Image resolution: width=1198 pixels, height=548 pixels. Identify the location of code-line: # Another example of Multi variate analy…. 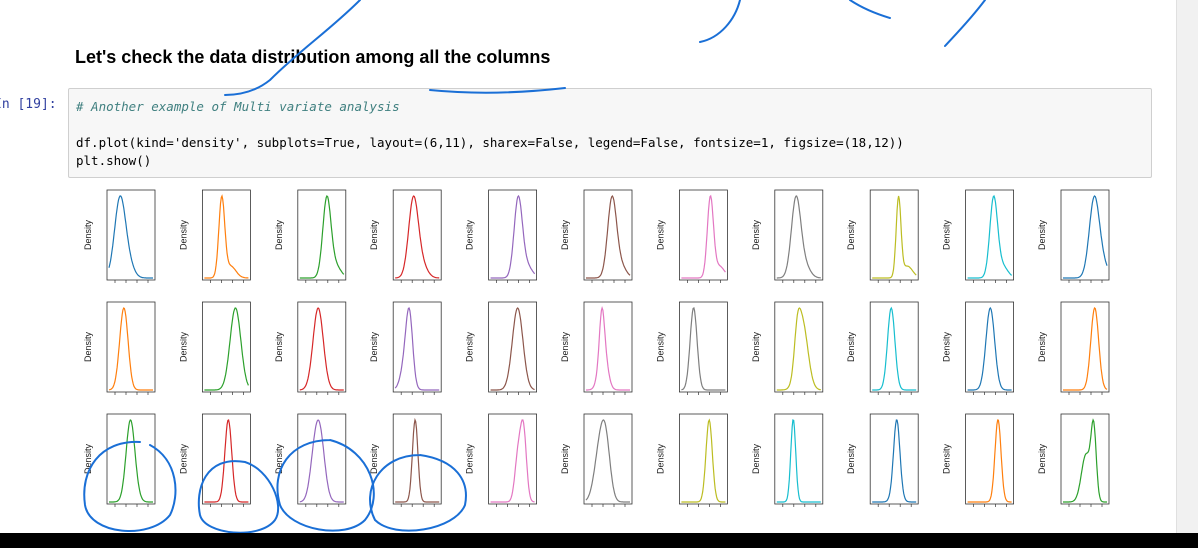
(238, 106).